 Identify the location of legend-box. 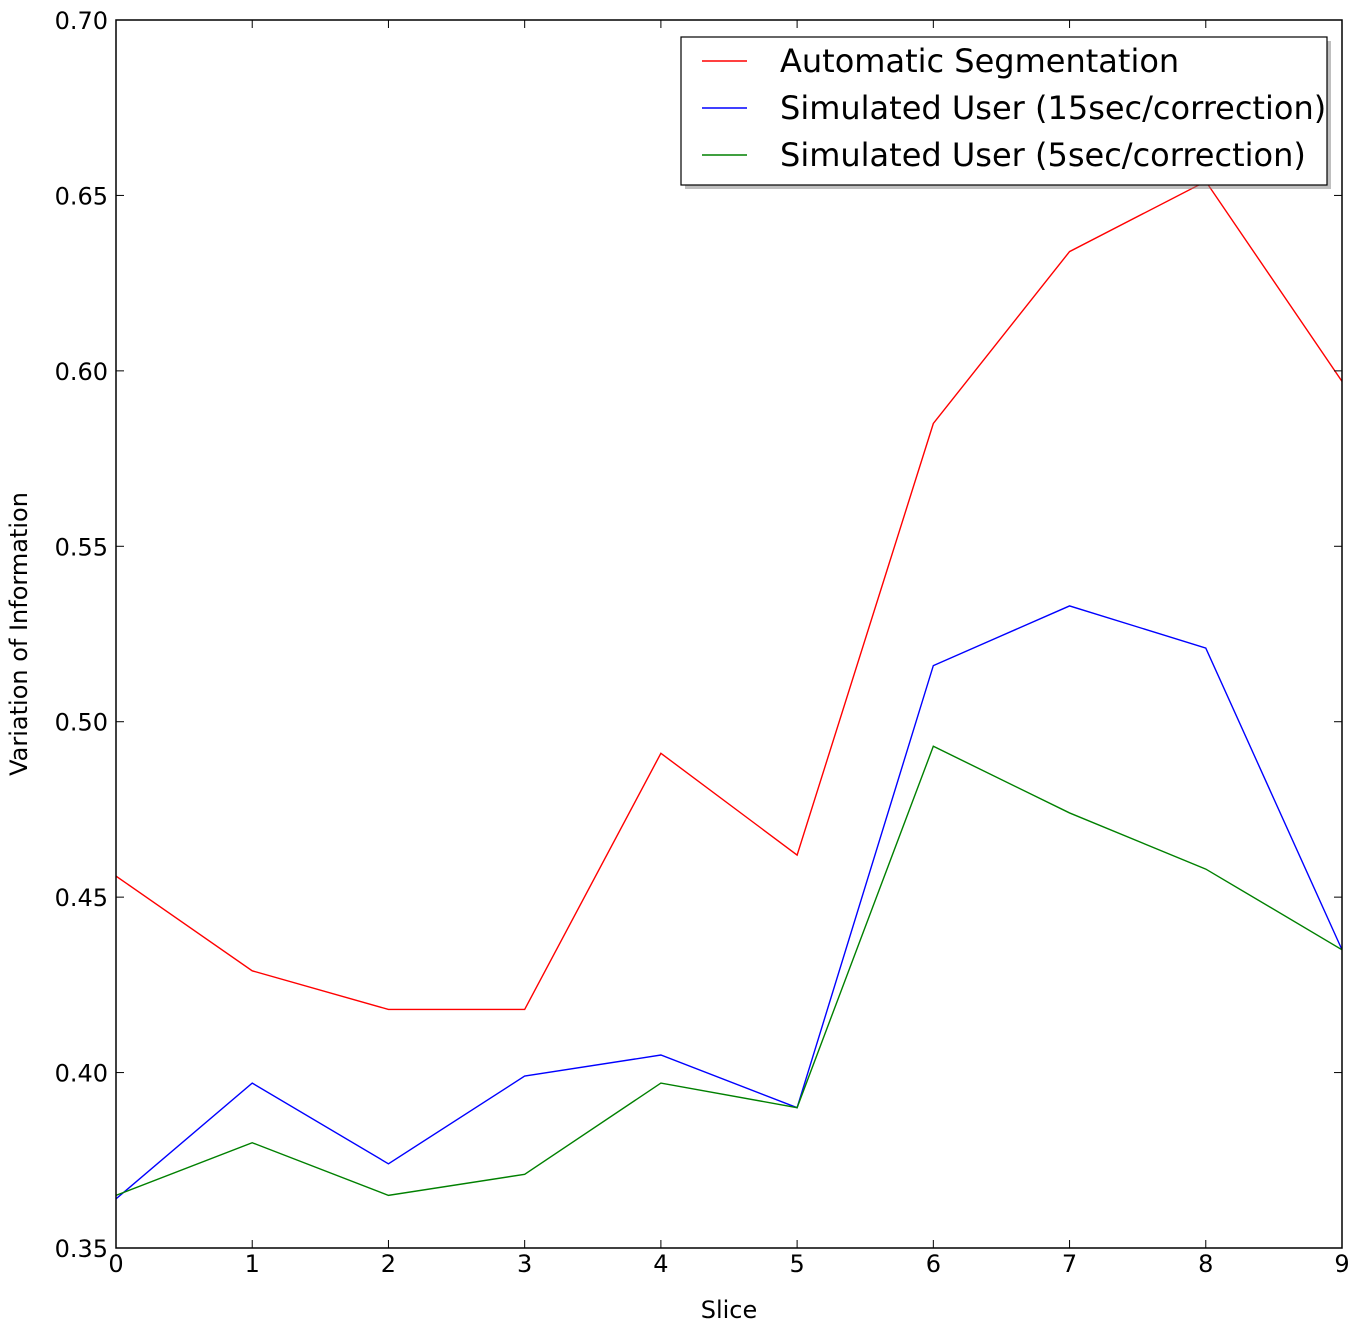
(1004, 111).